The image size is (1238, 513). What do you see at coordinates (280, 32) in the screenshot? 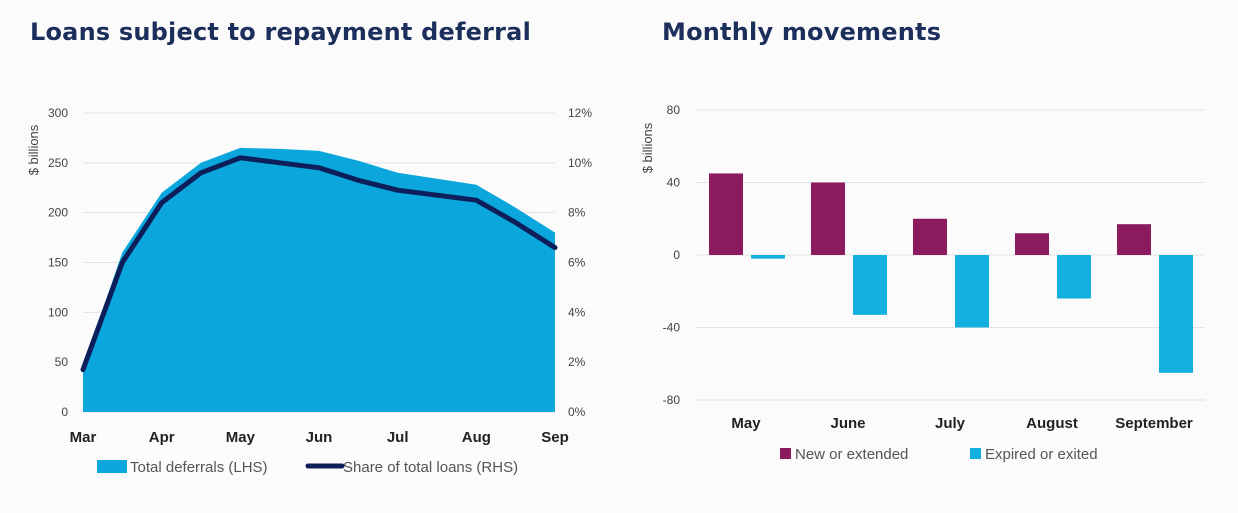
I see `left-chart-title: Loans subject to repayment deferral` at bounding box center [280, 32].